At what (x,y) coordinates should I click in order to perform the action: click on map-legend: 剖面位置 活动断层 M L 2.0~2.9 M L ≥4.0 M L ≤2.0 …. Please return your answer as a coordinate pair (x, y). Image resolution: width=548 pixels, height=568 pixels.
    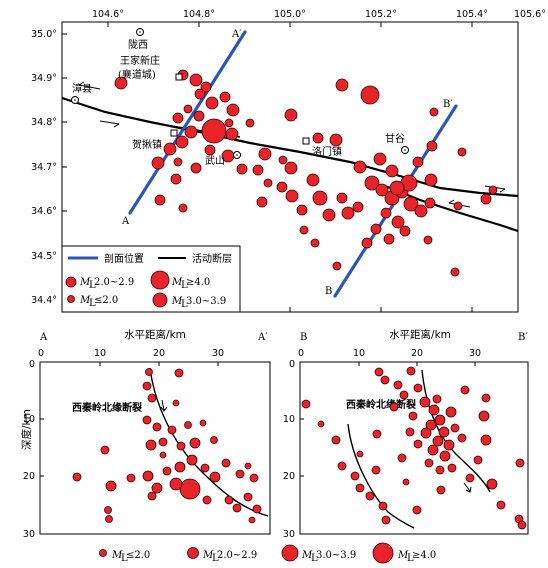
    Looking at the image, I should click on (151, 279).